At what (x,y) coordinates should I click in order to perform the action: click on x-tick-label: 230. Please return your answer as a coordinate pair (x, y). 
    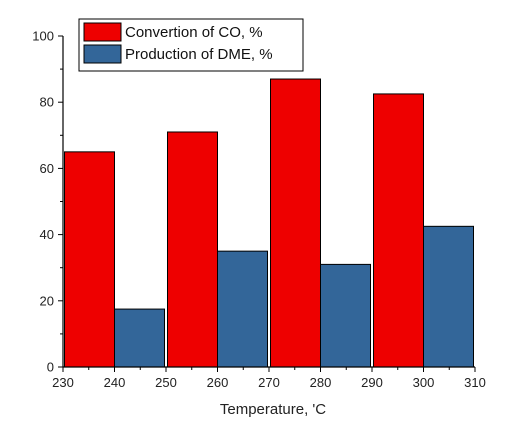
    Looking at the image, I should click on (63, 382).